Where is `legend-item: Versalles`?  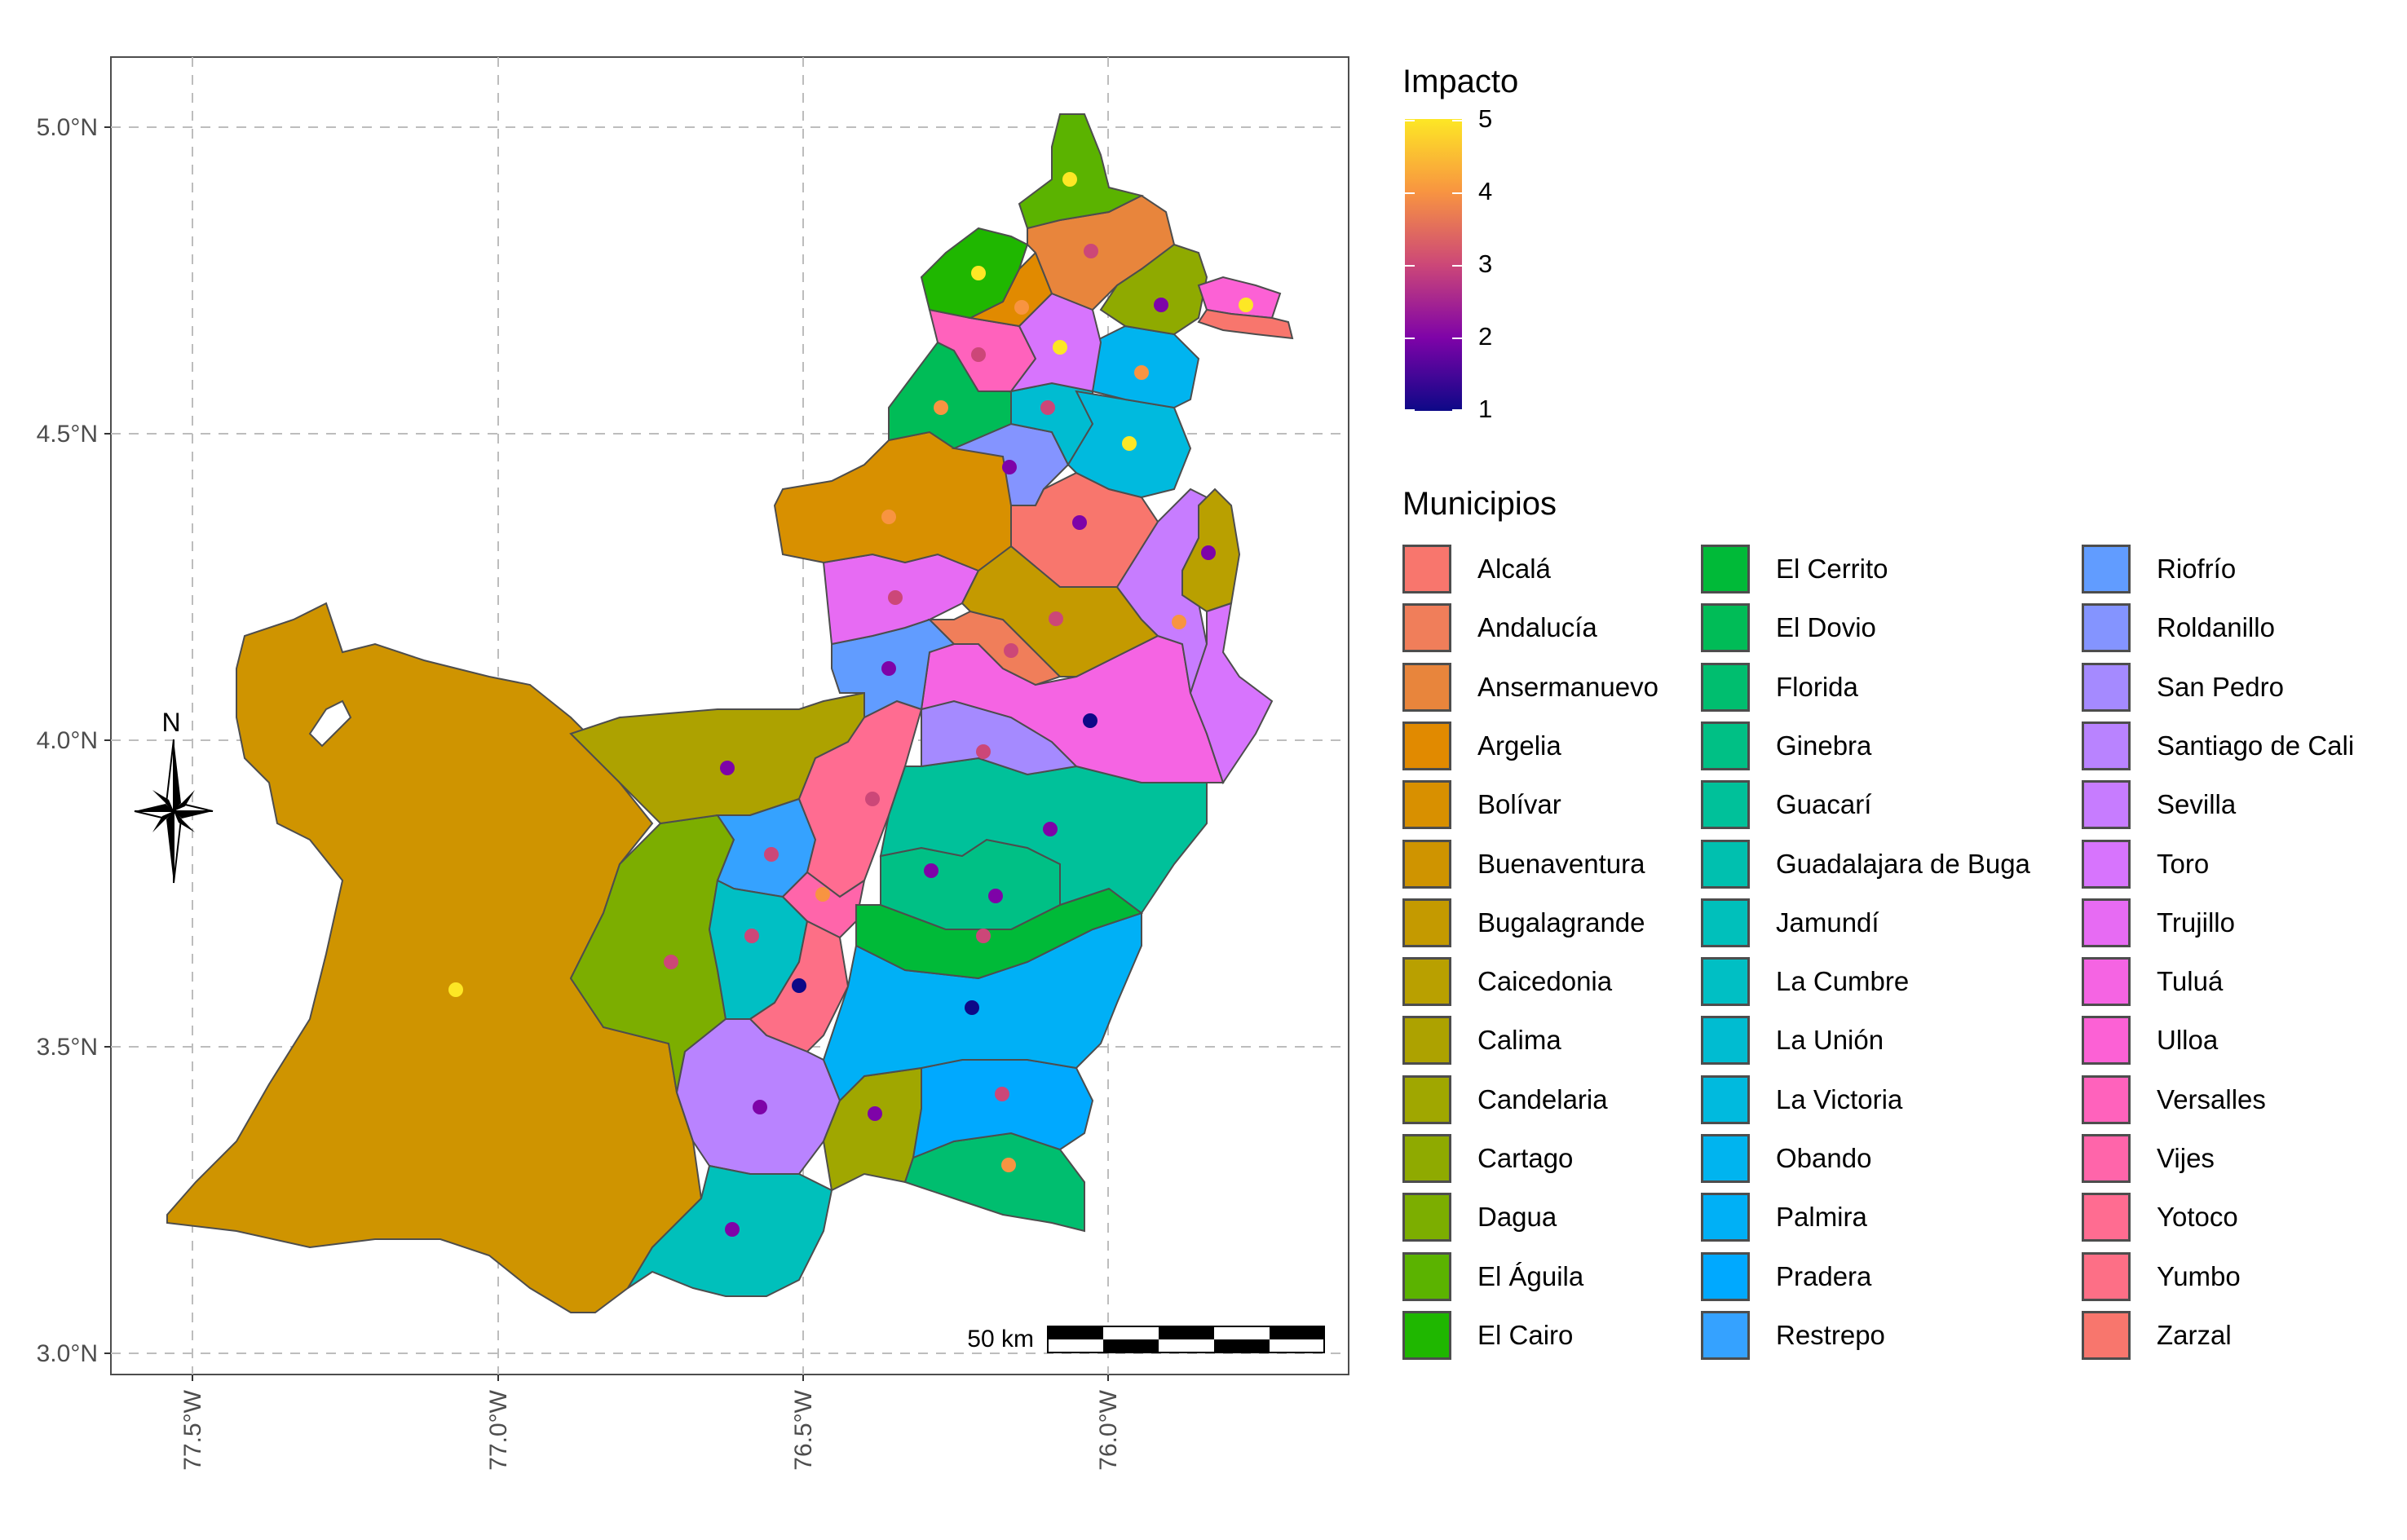
legend-item: Versalles is located at coordinates (2174, 1100).